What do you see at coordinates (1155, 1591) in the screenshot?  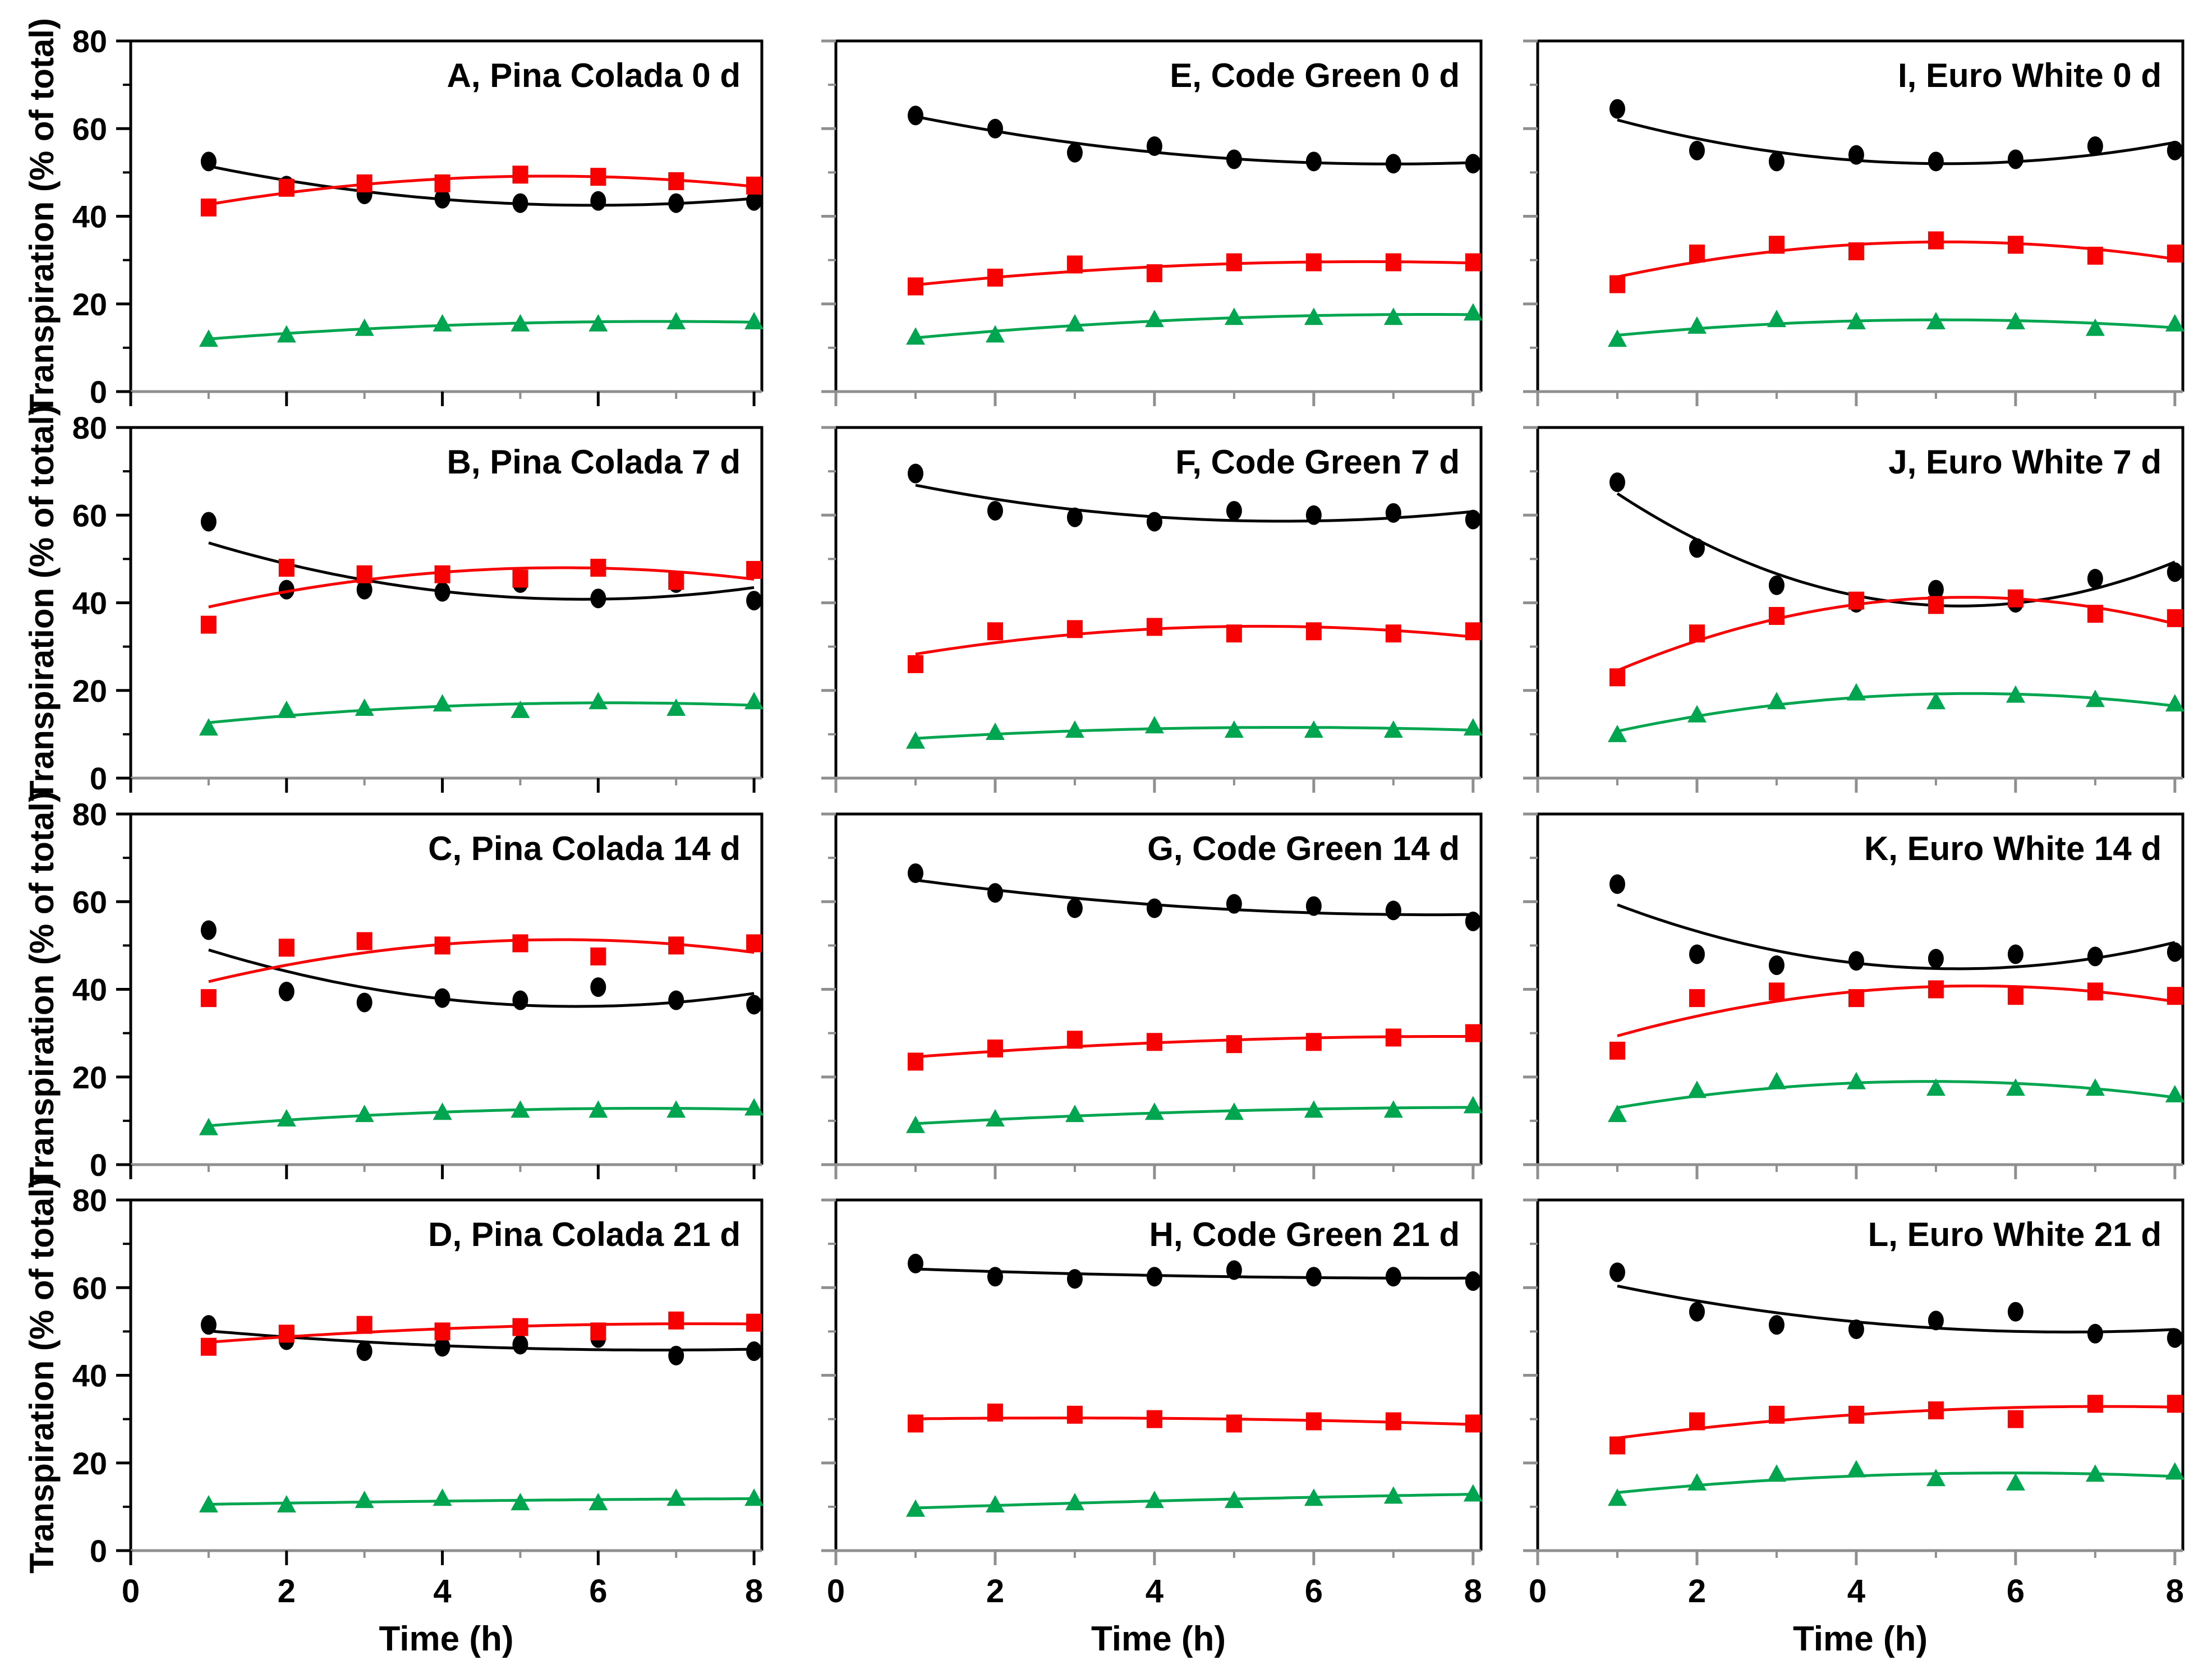 I see `x-tick-label: 4` at bounding box center [1155, 1591].